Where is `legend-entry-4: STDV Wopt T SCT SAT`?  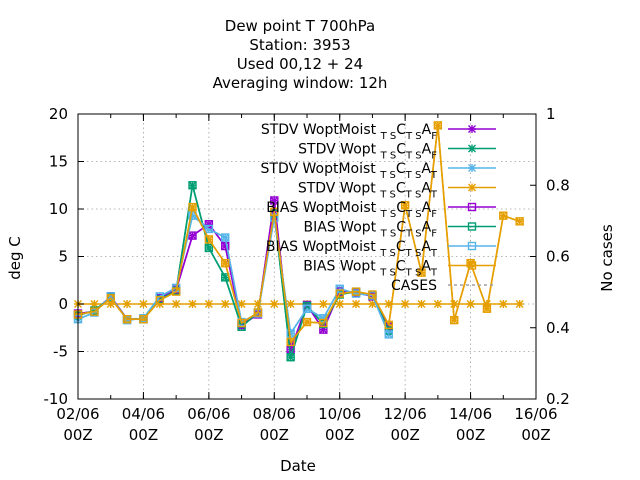
legend-entry-4: STDV Wopt T SCT SAT is located at coordinates (397, 191).